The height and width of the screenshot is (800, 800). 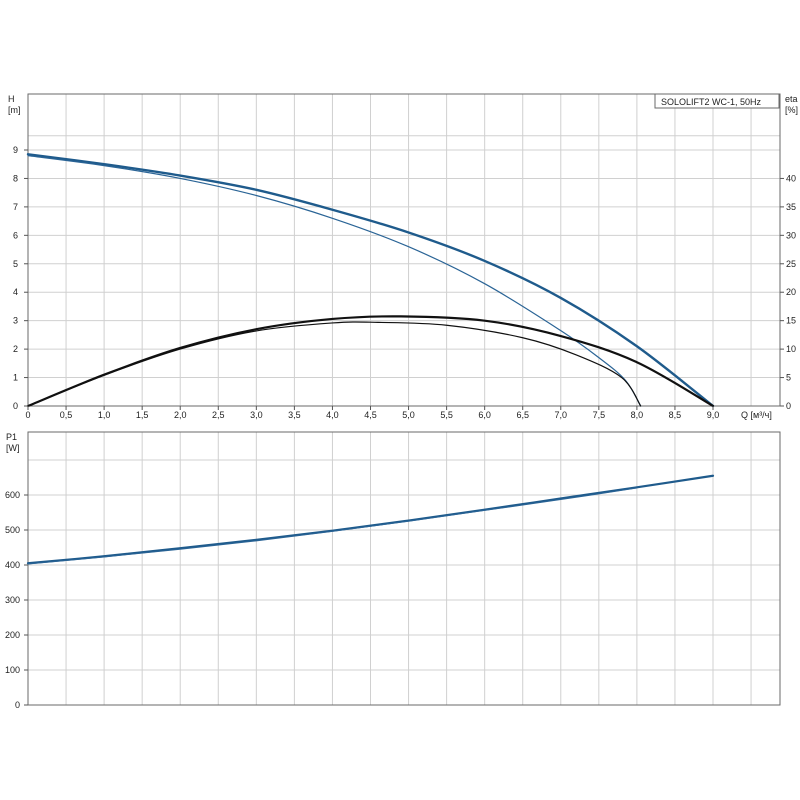 What do you see at coordinates (12, 635) in the screenshot?
I see `bottom-y-tick-label: 200` at bounding box center [12, 635].